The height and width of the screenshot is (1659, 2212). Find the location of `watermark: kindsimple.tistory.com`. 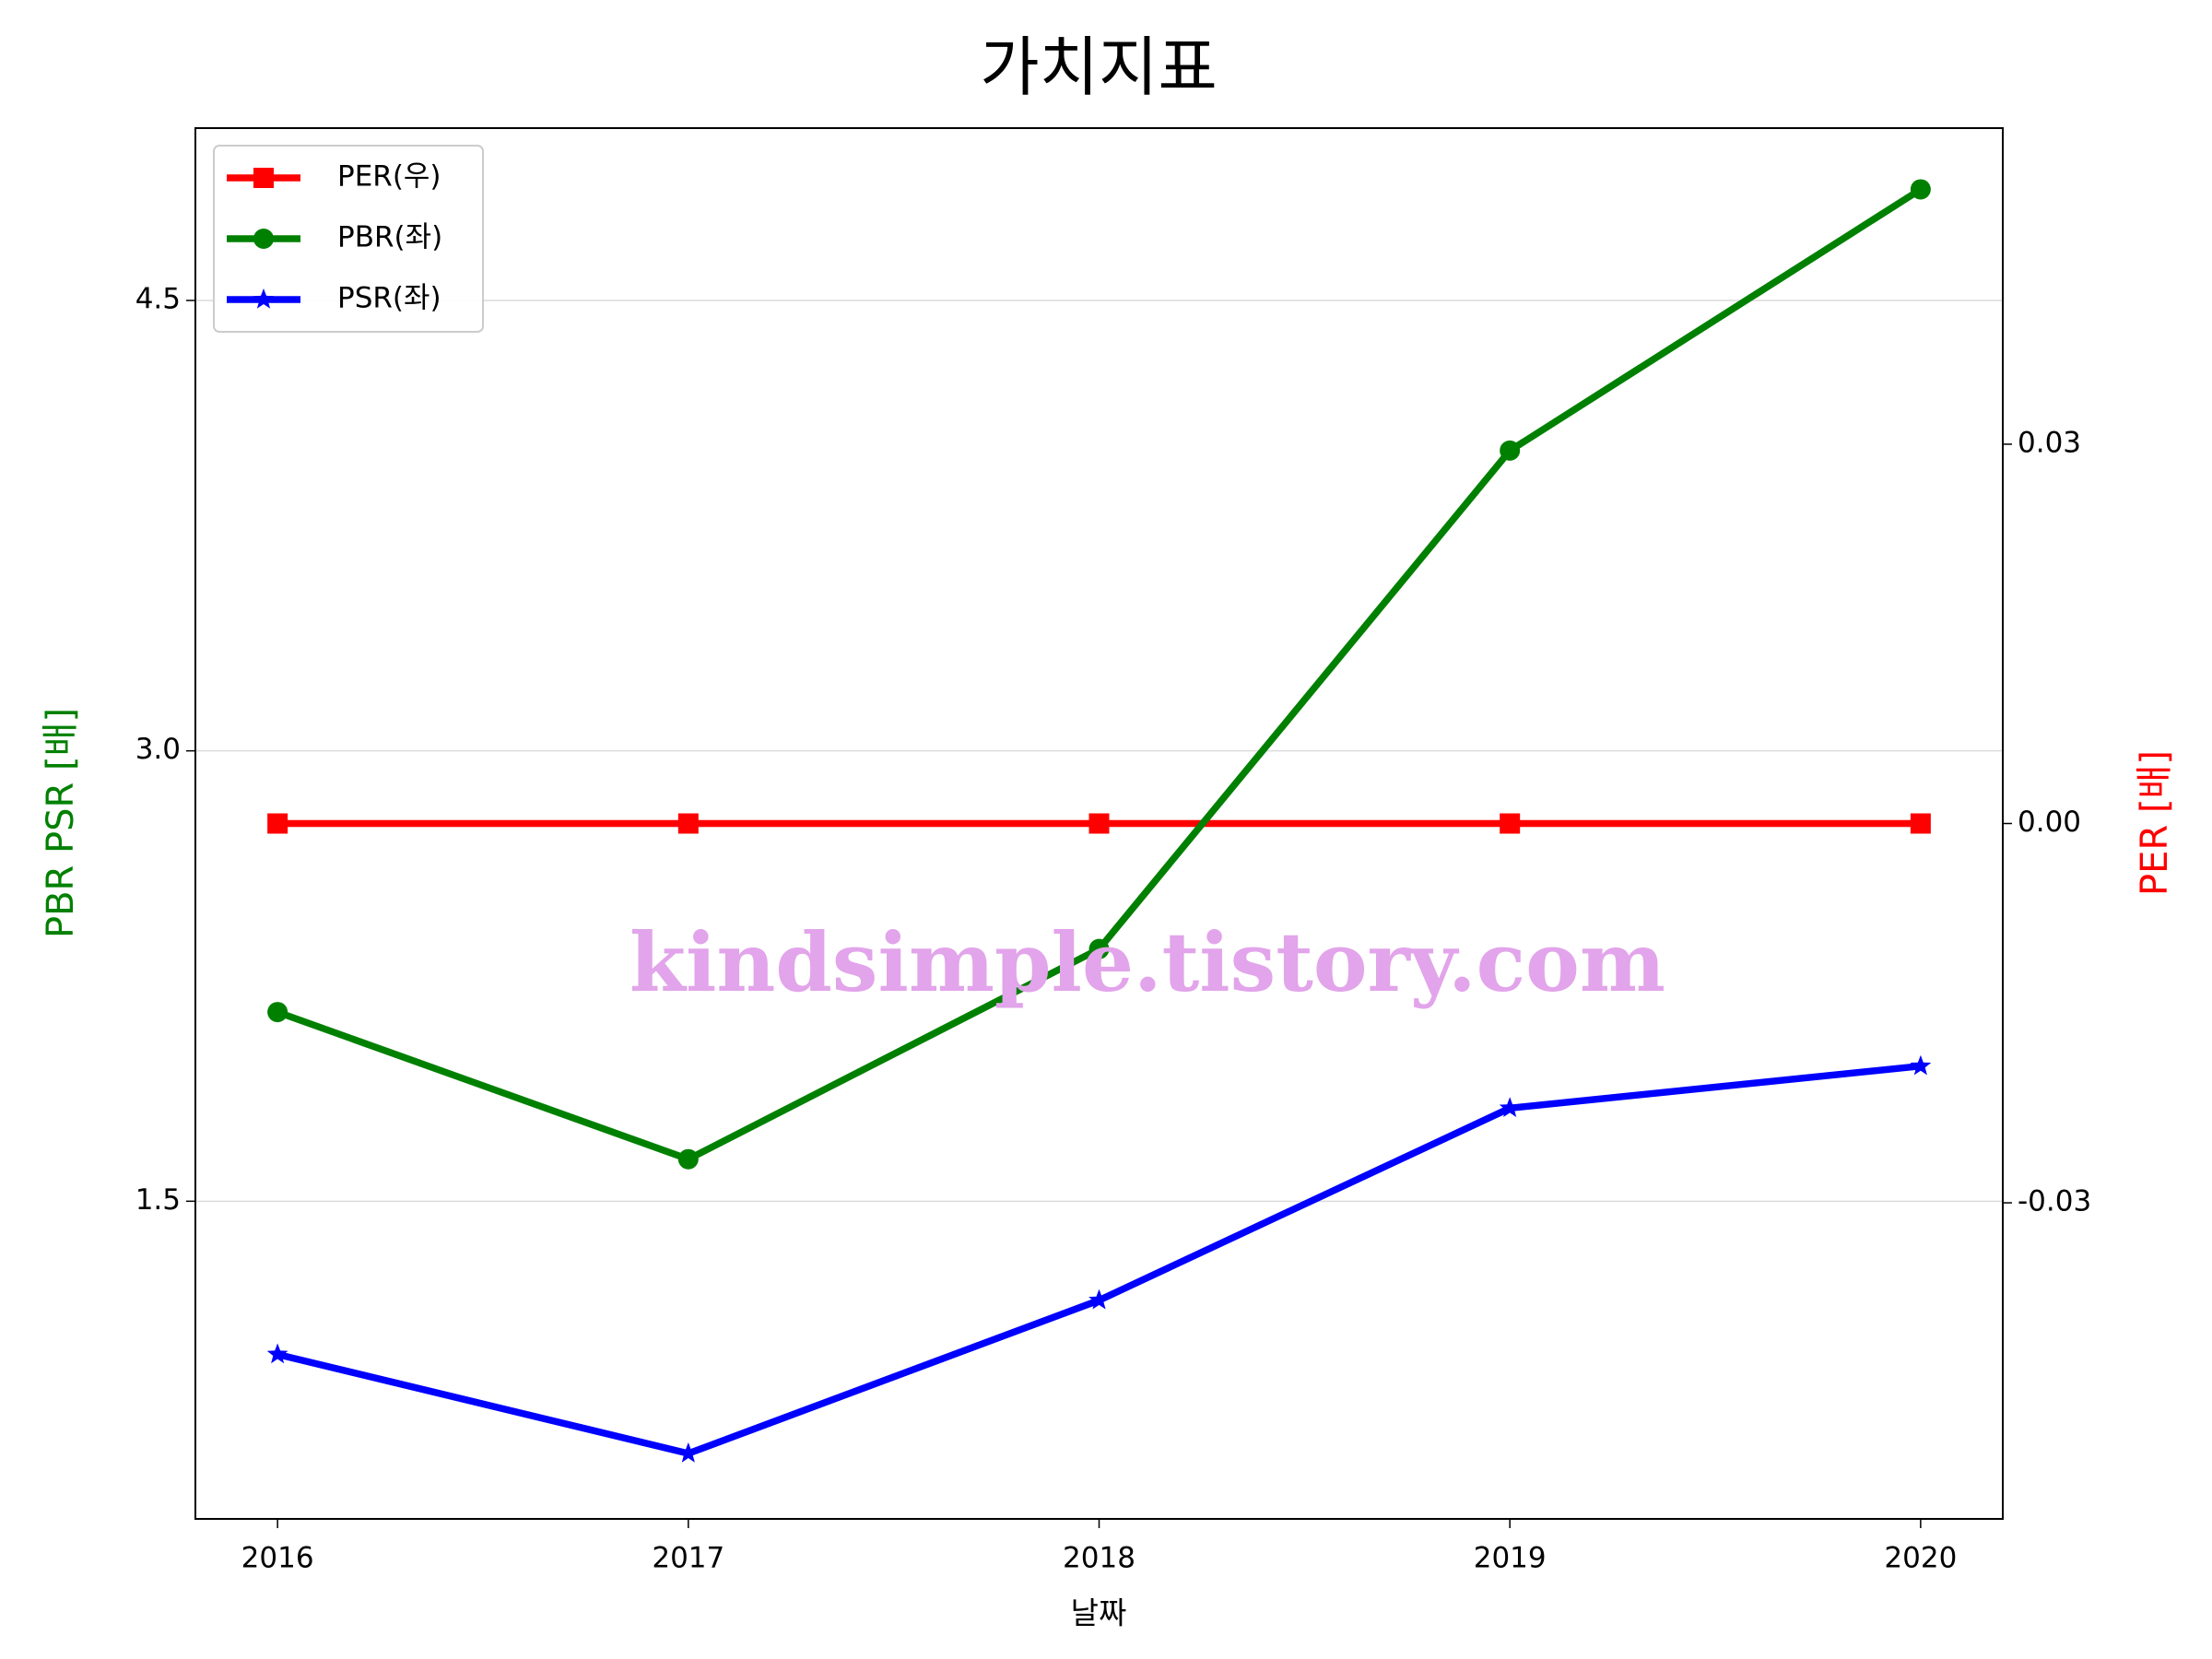

watermark: kindsimple.tistory.com is located at coordinates (1147, 962).